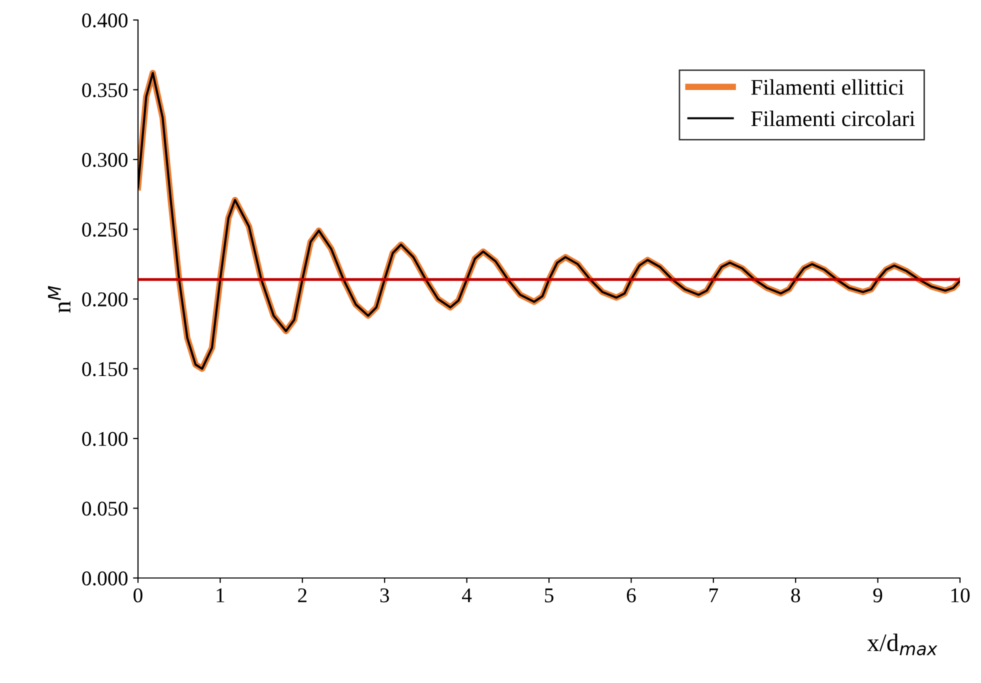 The height and width of the screenshot is (683, 981). What do you see at coordinates (384, 595) in the screenshot?
I see `x-tick-label: 3` at bounding box center [384, 595].